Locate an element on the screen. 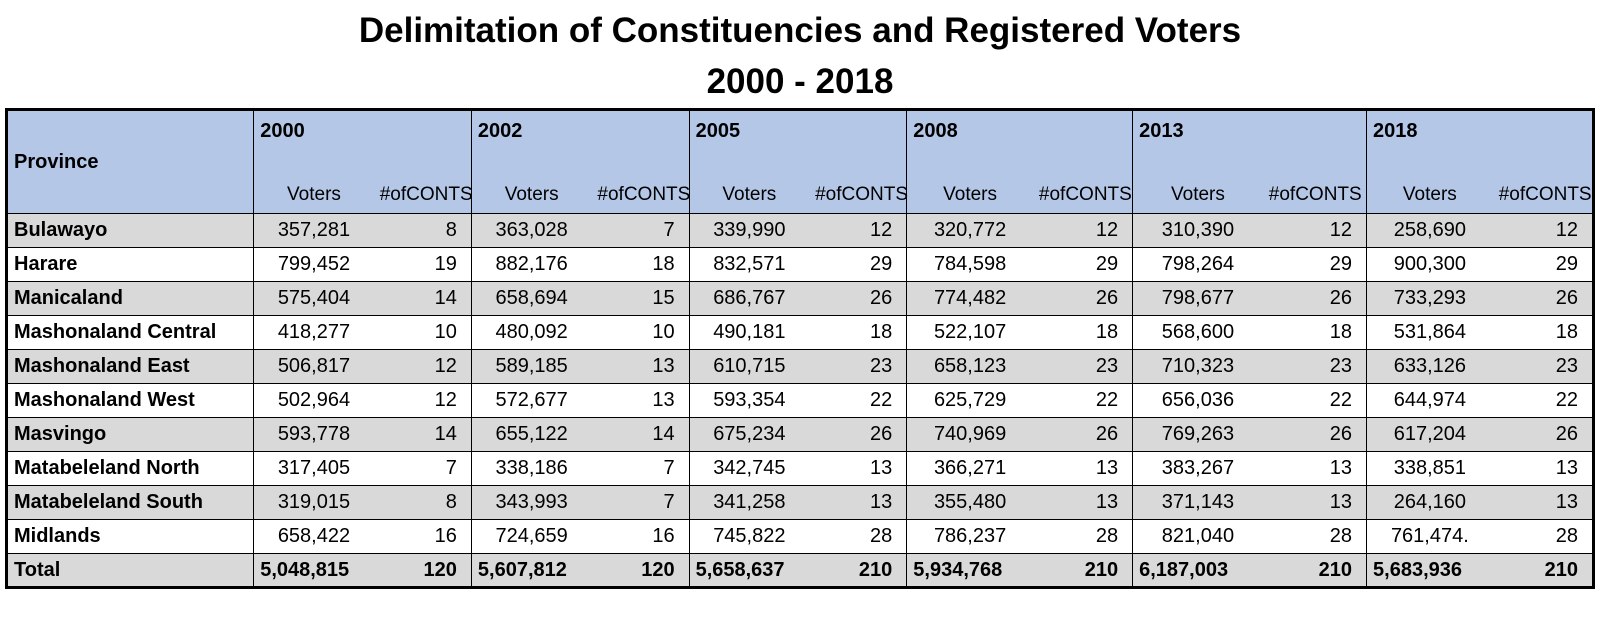 This screenshot has width=1600, height=617. constituencies-cell: 16 is located at coordinates (640, 536).